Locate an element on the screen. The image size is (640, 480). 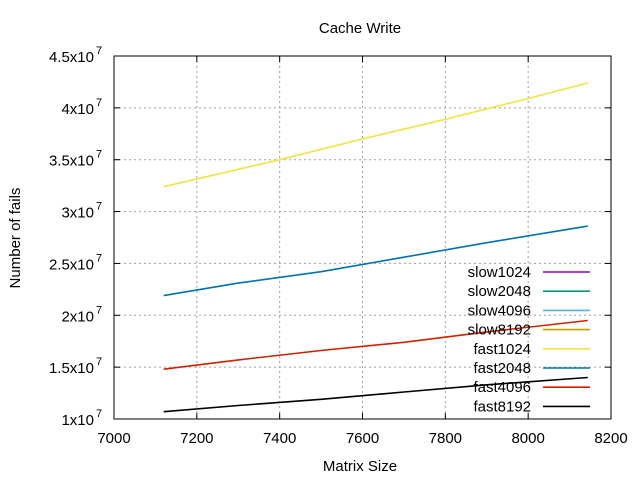
legend-label: slow1024 is located at coordinates (499, 272).